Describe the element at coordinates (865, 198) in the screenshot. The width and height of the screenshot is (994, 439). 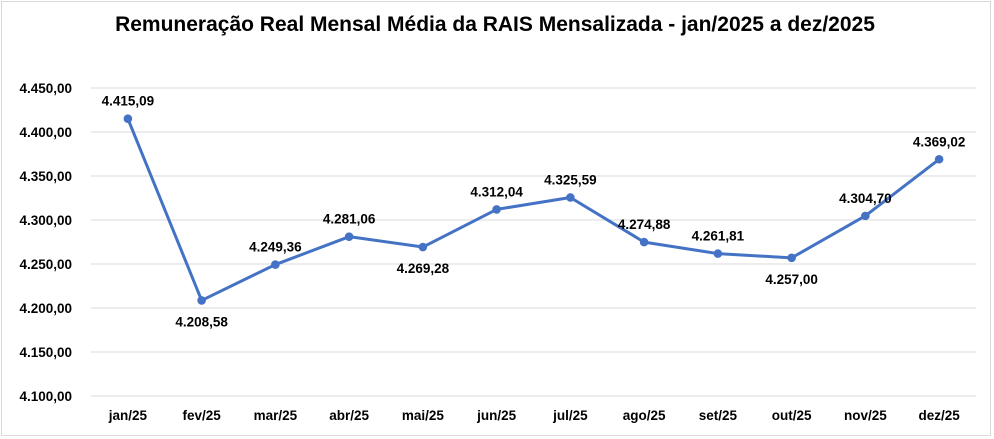
I see `data-label: 4.304,70` at that location.